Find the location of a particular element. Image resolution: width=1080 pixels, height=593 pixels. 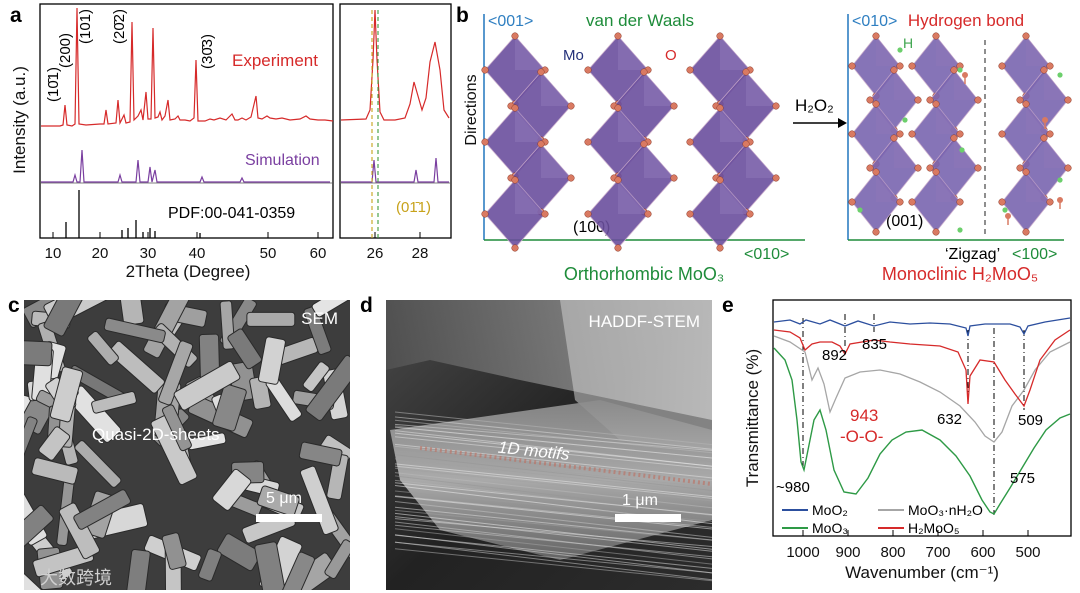

spectrum-moo3-nh2o is located at coordinates (922, 389).